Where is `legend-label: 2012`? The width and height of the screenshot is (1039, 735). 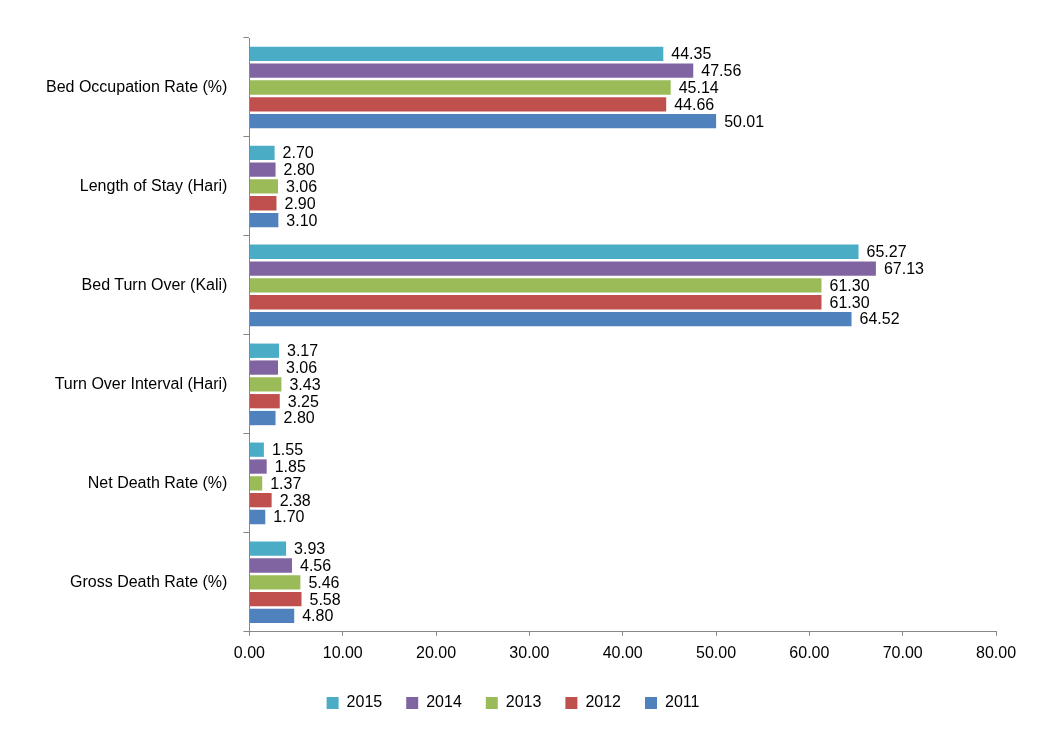
legend-label: 2012 is located at coordinates (603, 702).